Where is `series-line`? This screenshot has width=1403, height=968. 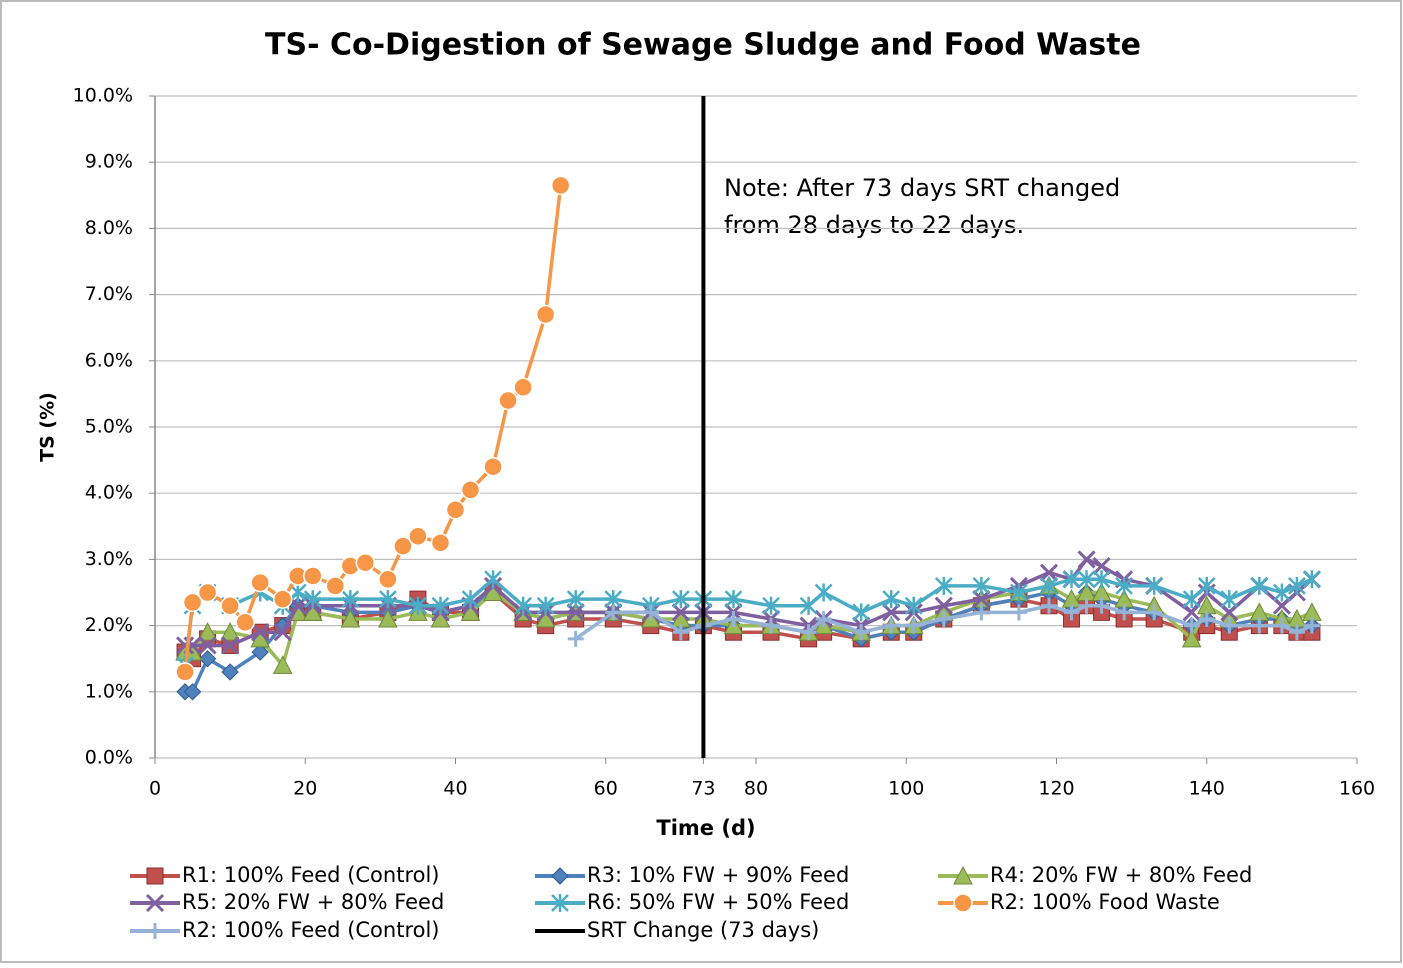 series-line is located at coordinates (748, 621).